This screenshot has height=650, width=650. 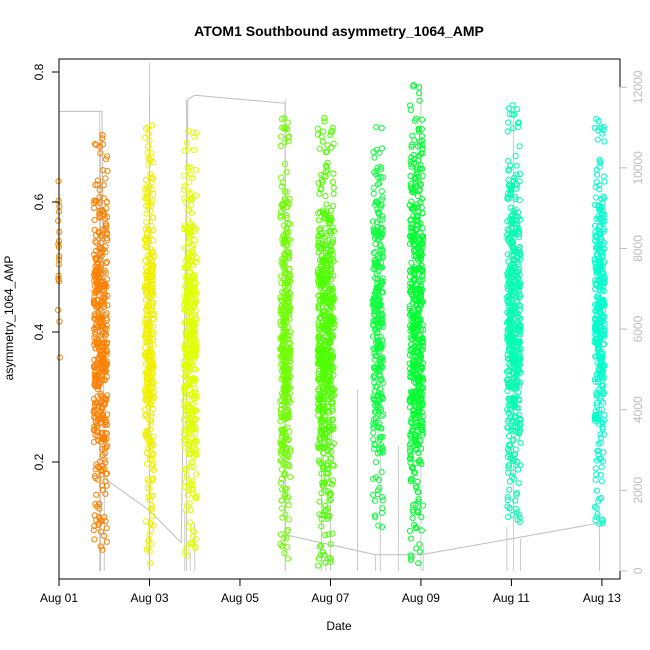 What do you see at coordinates (330, 598) in the screenshot?
I see `x-tick-label: Aug 07` at bounding box center [330, 598].